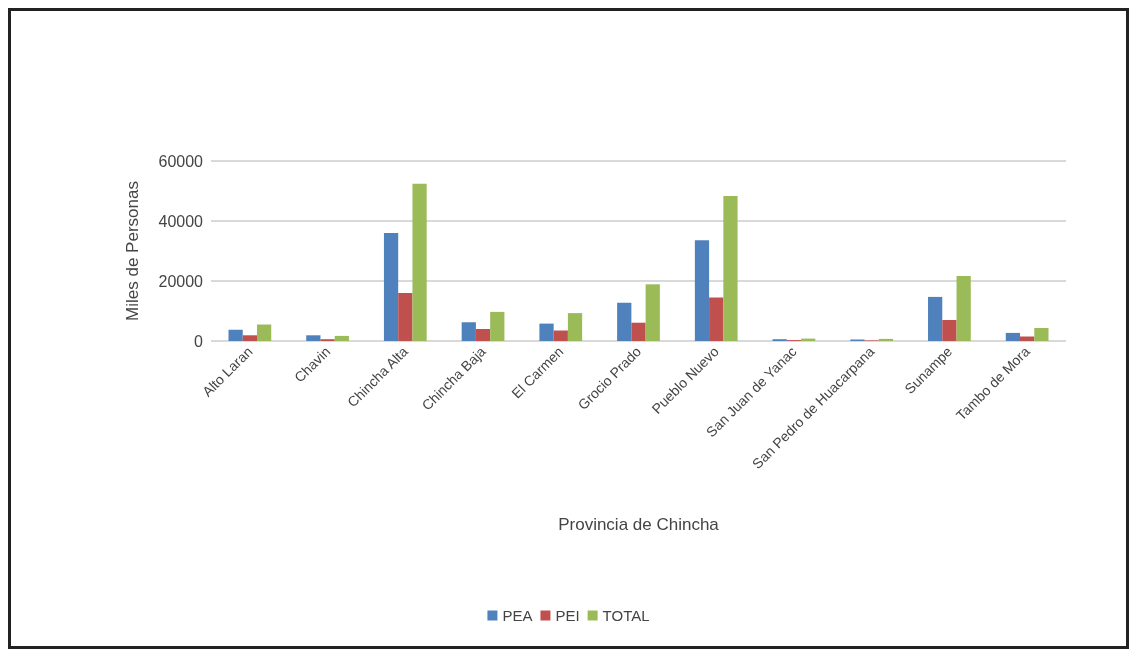 The width and height of the screenshot is (1137, 657). What do you see at coordinates (181, 221) in the screenshot?
I see `y-tick-label: 40000` at bounding box center [181, 221].